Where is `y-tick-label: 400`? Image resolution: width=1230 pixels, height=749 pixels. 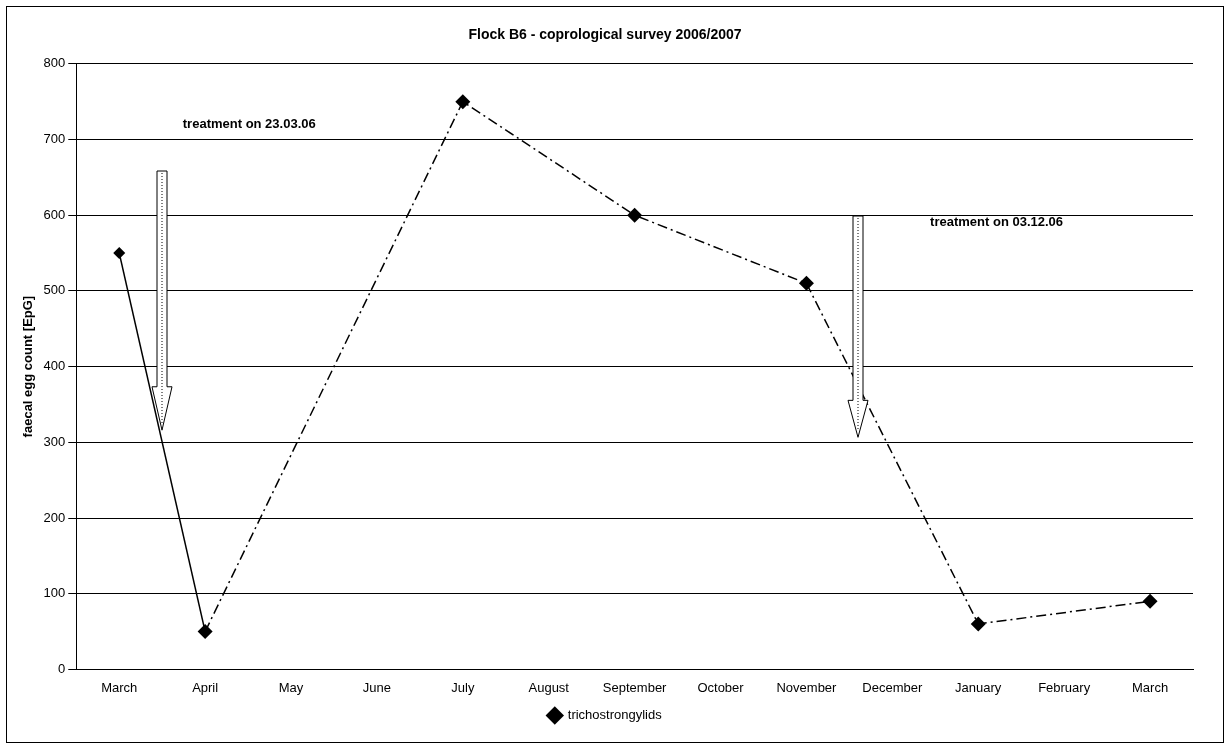 y-tick-label: 400 is located at coordinates (54, 366).